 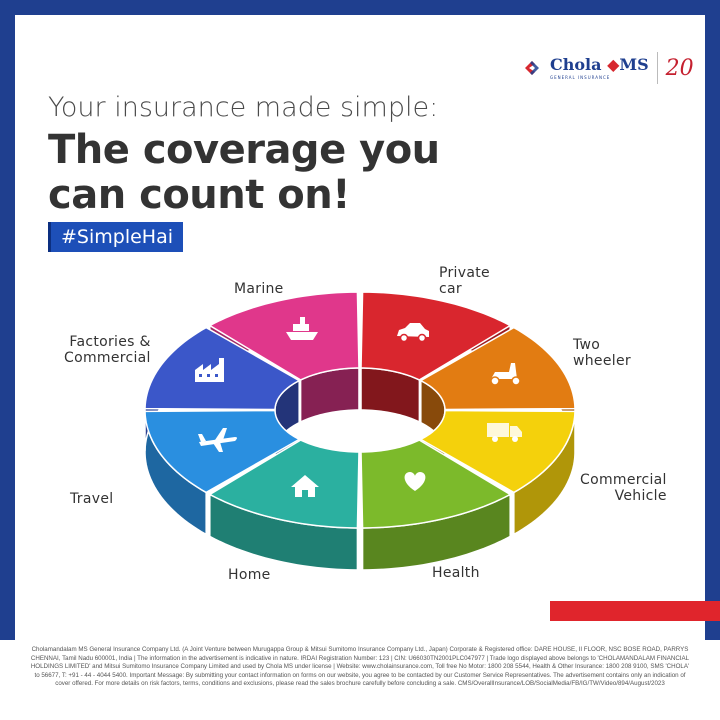 What do you see at coordinates (116, 237) in the screenshot?
I see `hashtag-badge: #SimpleHai` at bounding box center [116, 237].